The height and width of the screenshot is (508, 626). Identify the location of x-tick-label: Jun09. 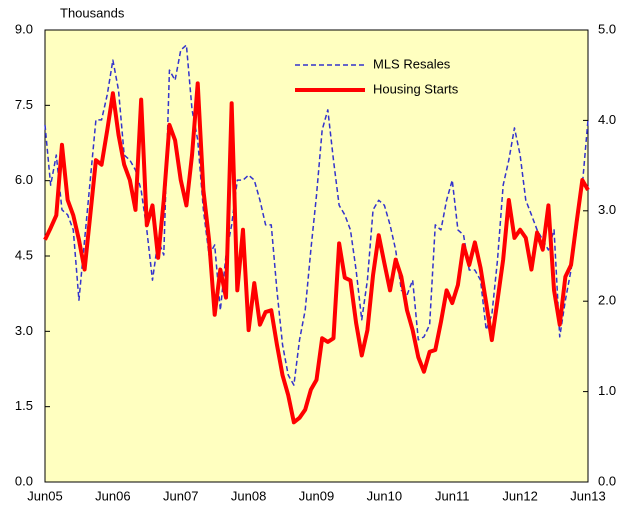
(316, 495).